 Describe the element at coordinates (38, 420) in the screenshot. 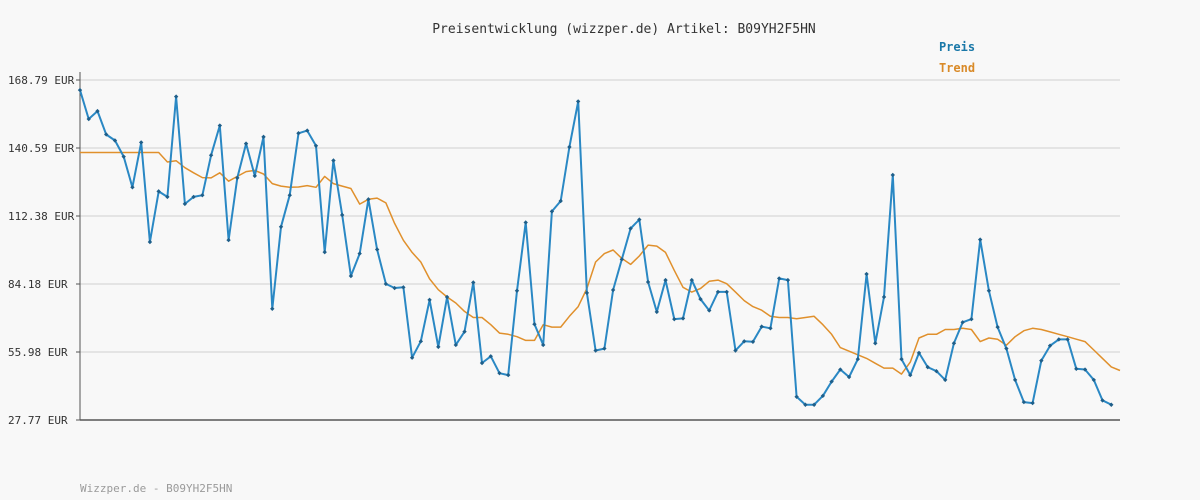

I see `y-tick-label: 27.77 EUR` at that location.